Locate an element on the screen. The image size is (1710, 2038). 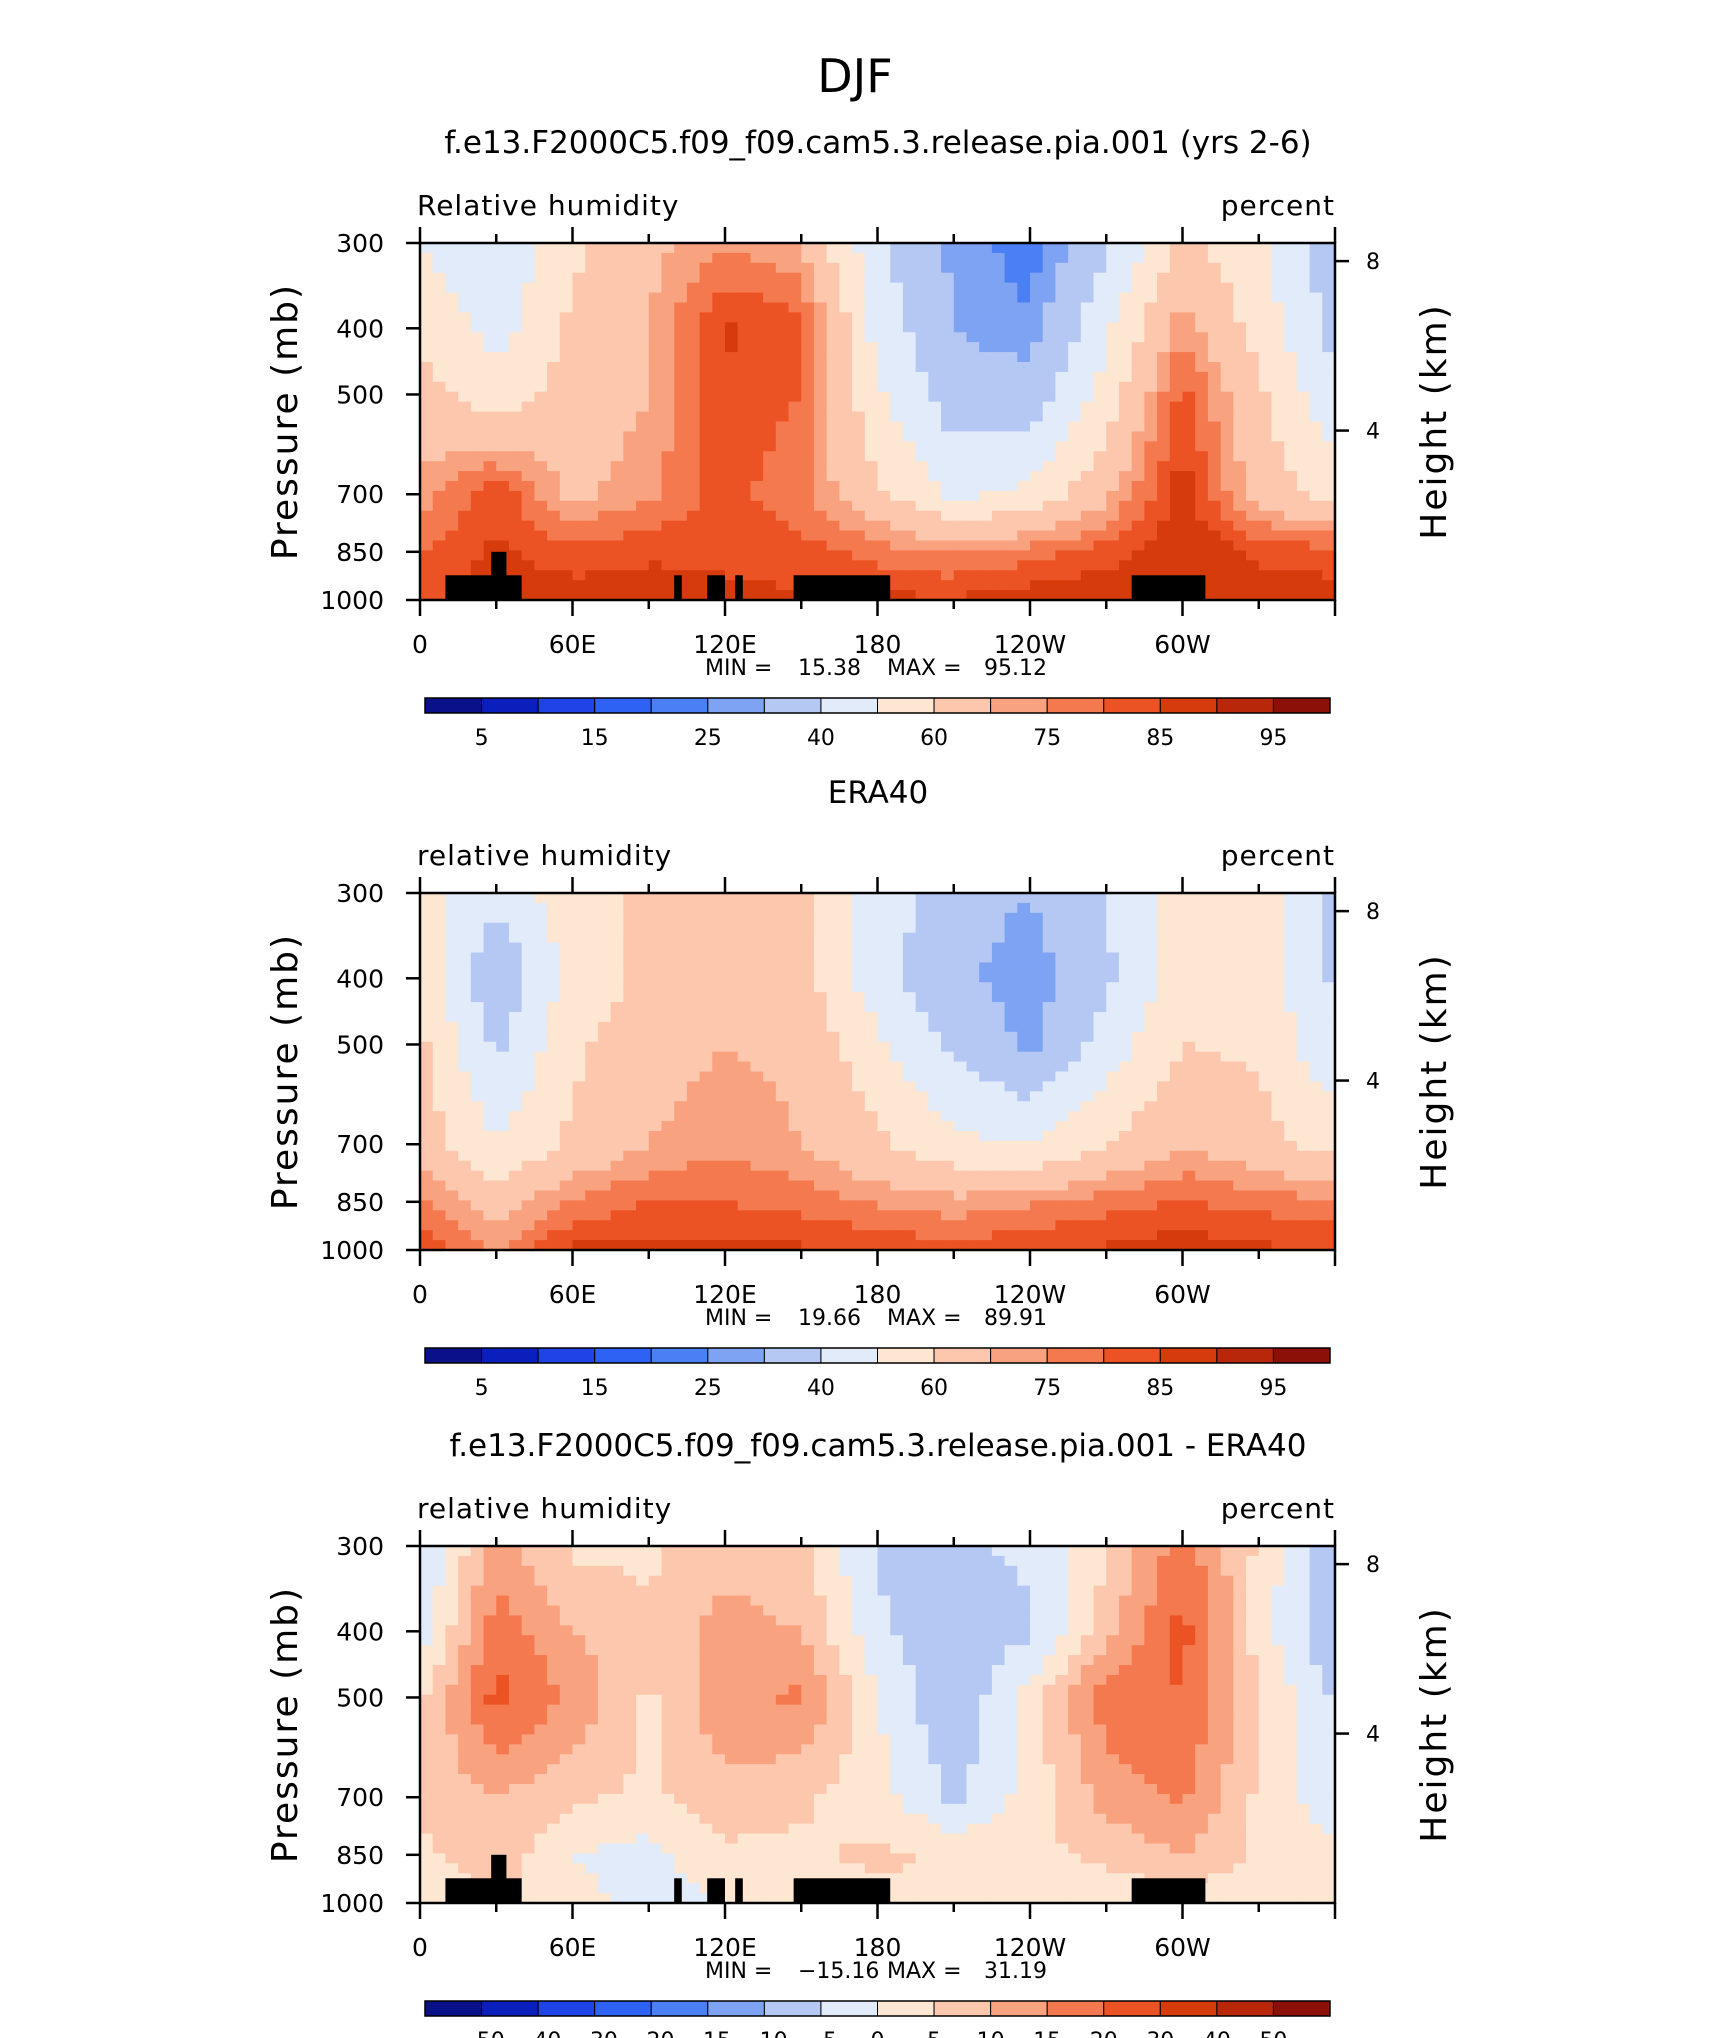
colorbar-swatch is located at coordinates (1188, 705).